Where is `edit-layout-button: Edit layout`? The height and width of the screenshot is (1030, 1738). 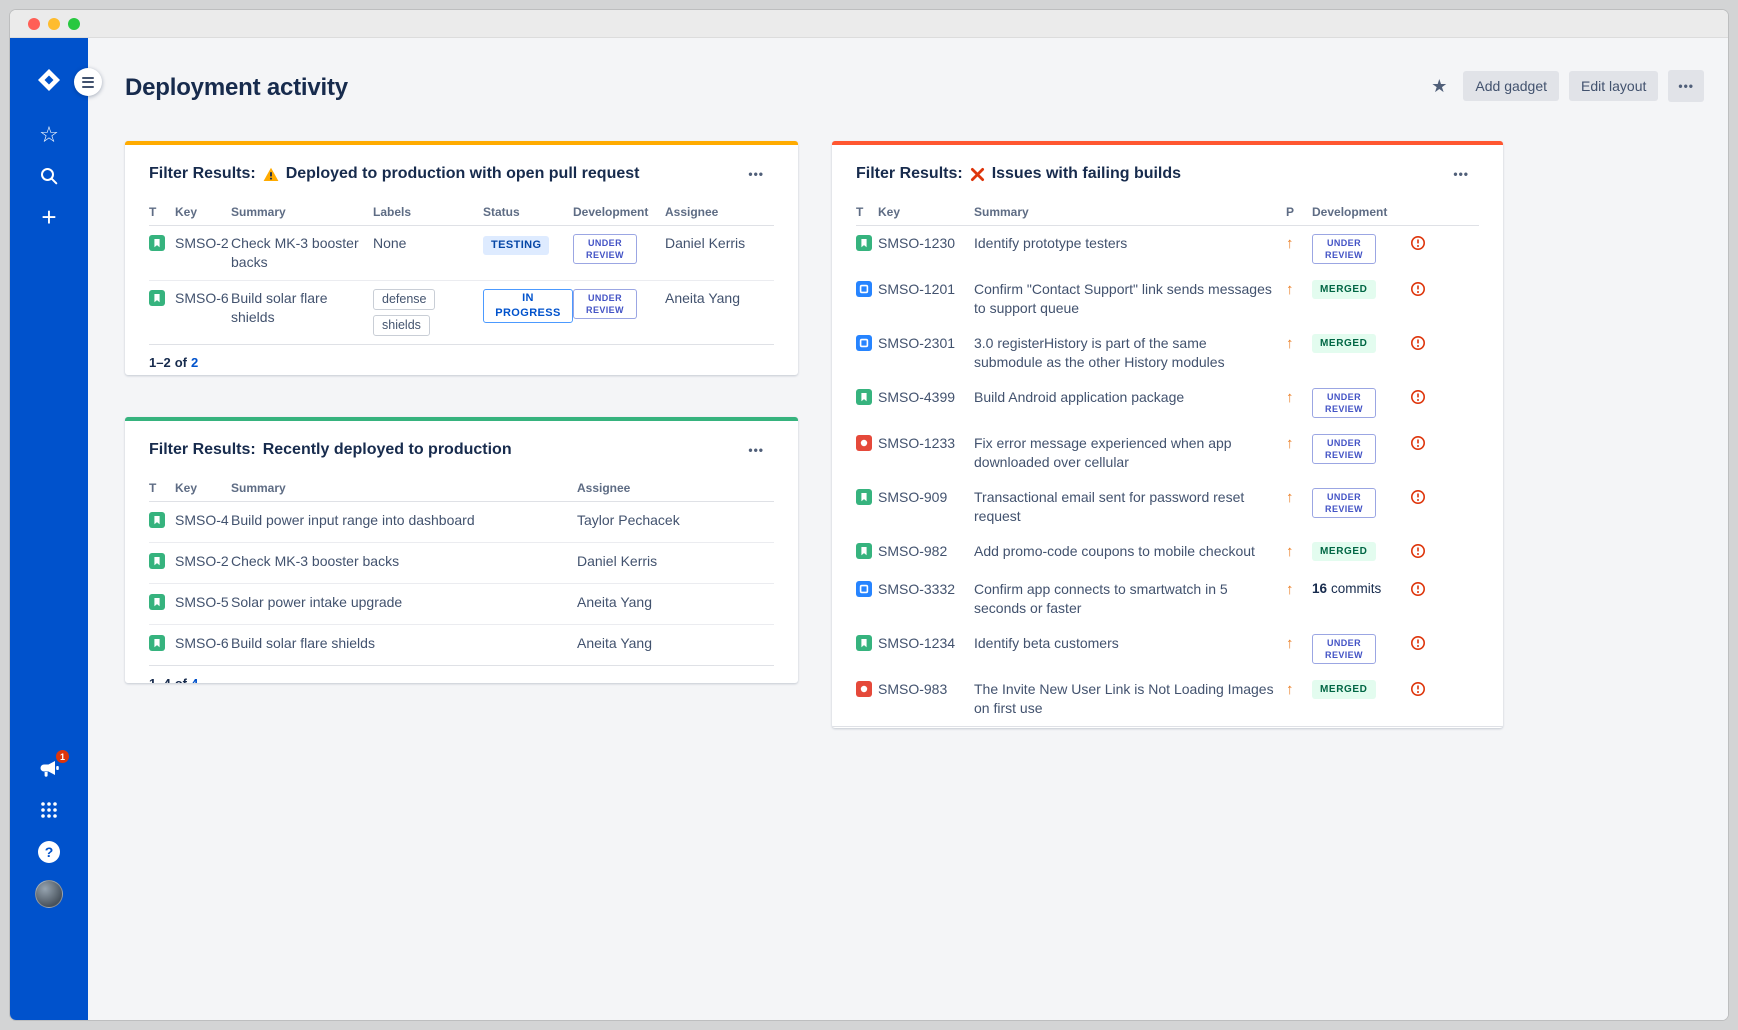 edit-layout-button: Edit layout is located at coordinates (1614, 86).